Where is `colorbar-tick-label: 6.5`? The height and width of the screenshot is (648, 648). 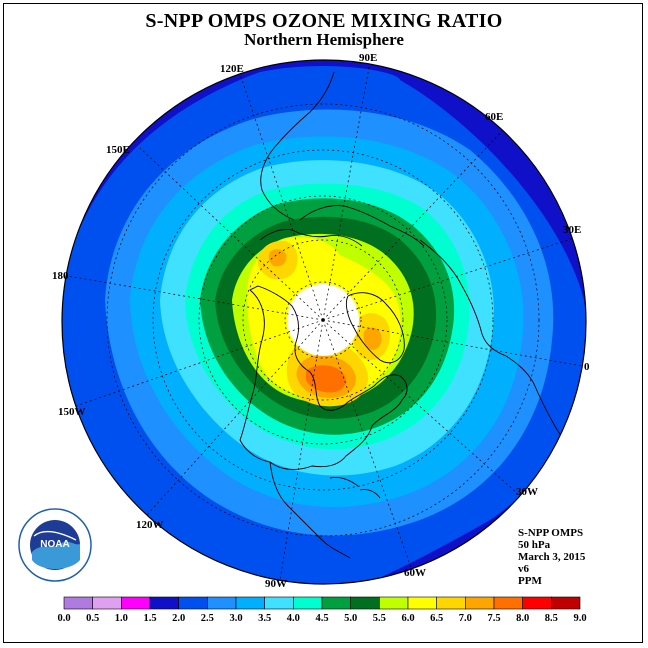
colorbar-tick-label: 6.5 is located at coordinates (436, 618).